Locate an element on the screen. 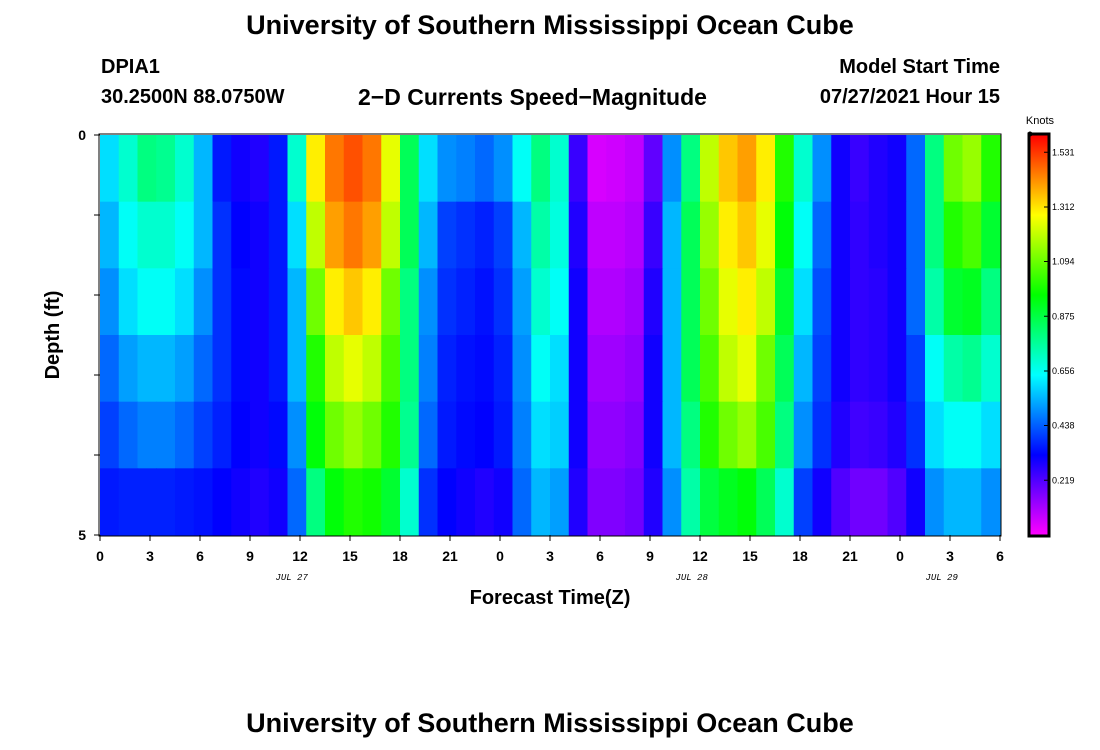 The height and width of the screenshot is (750, 1100). x-tick-label: 15 is located at coordinates (750, 556).